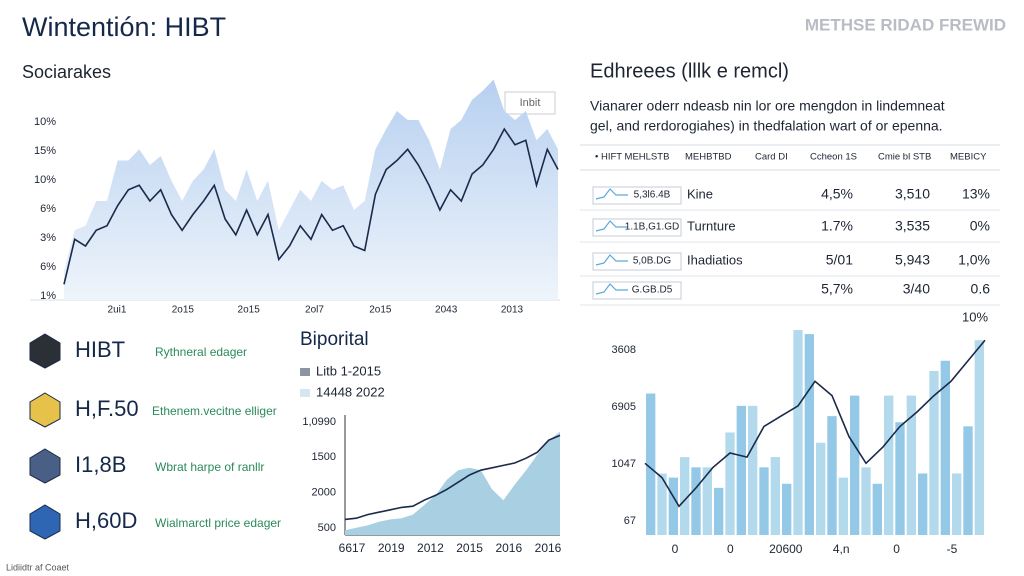 This screenshot has width=1024, height=576. Describe the element at coordinates (786, 549) in the screenshot. I see `x-tick-label: 20600` at that location.